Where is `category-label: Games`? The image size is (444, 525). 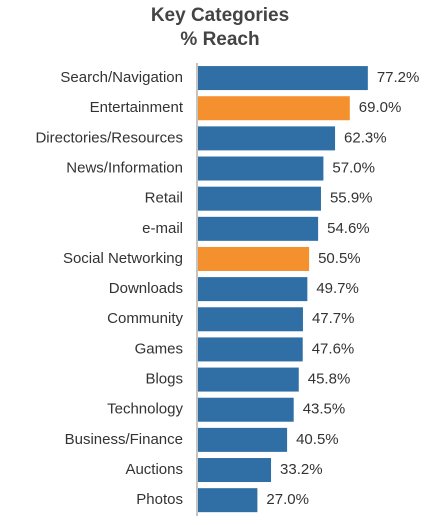 category-label: Games is located at coordinates (159, 348).